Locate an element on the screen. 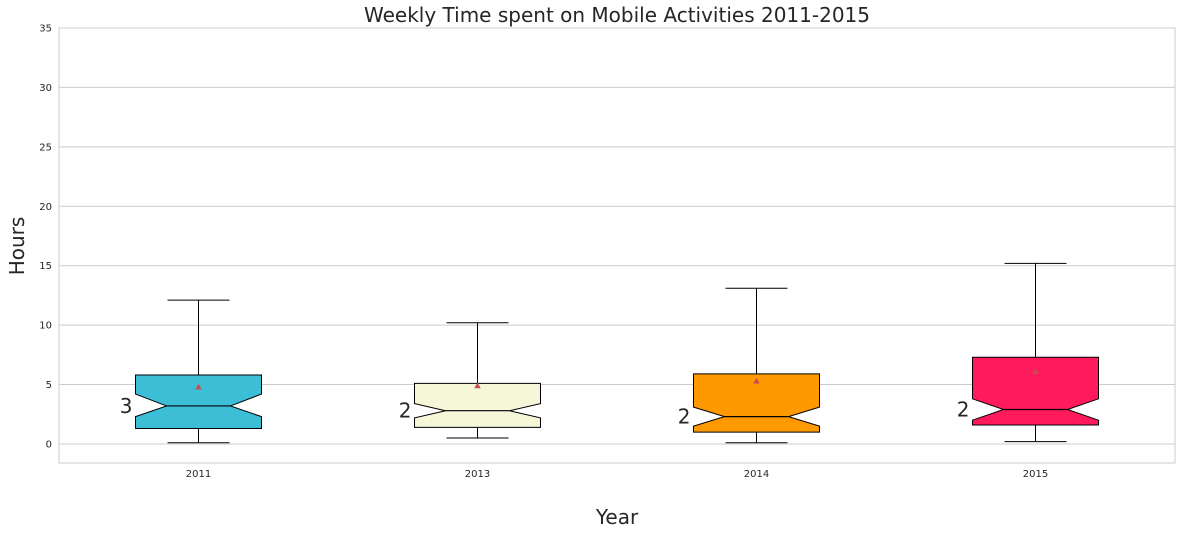 This screenshot has height=535, width=1182. median-labels: 3 2 2 2 is located at coordinates (545, 411).